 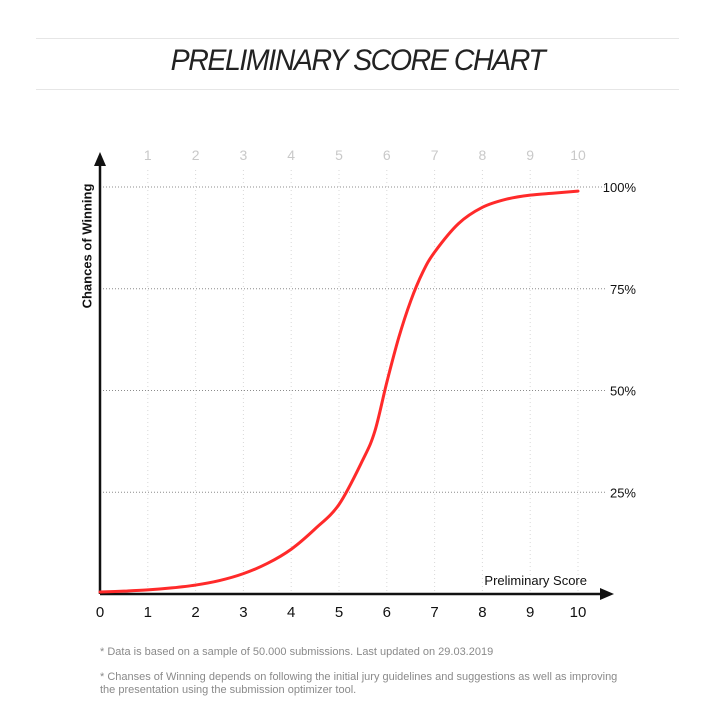 I want to click on x-tick-top: 2, so click(x=196, y=155).